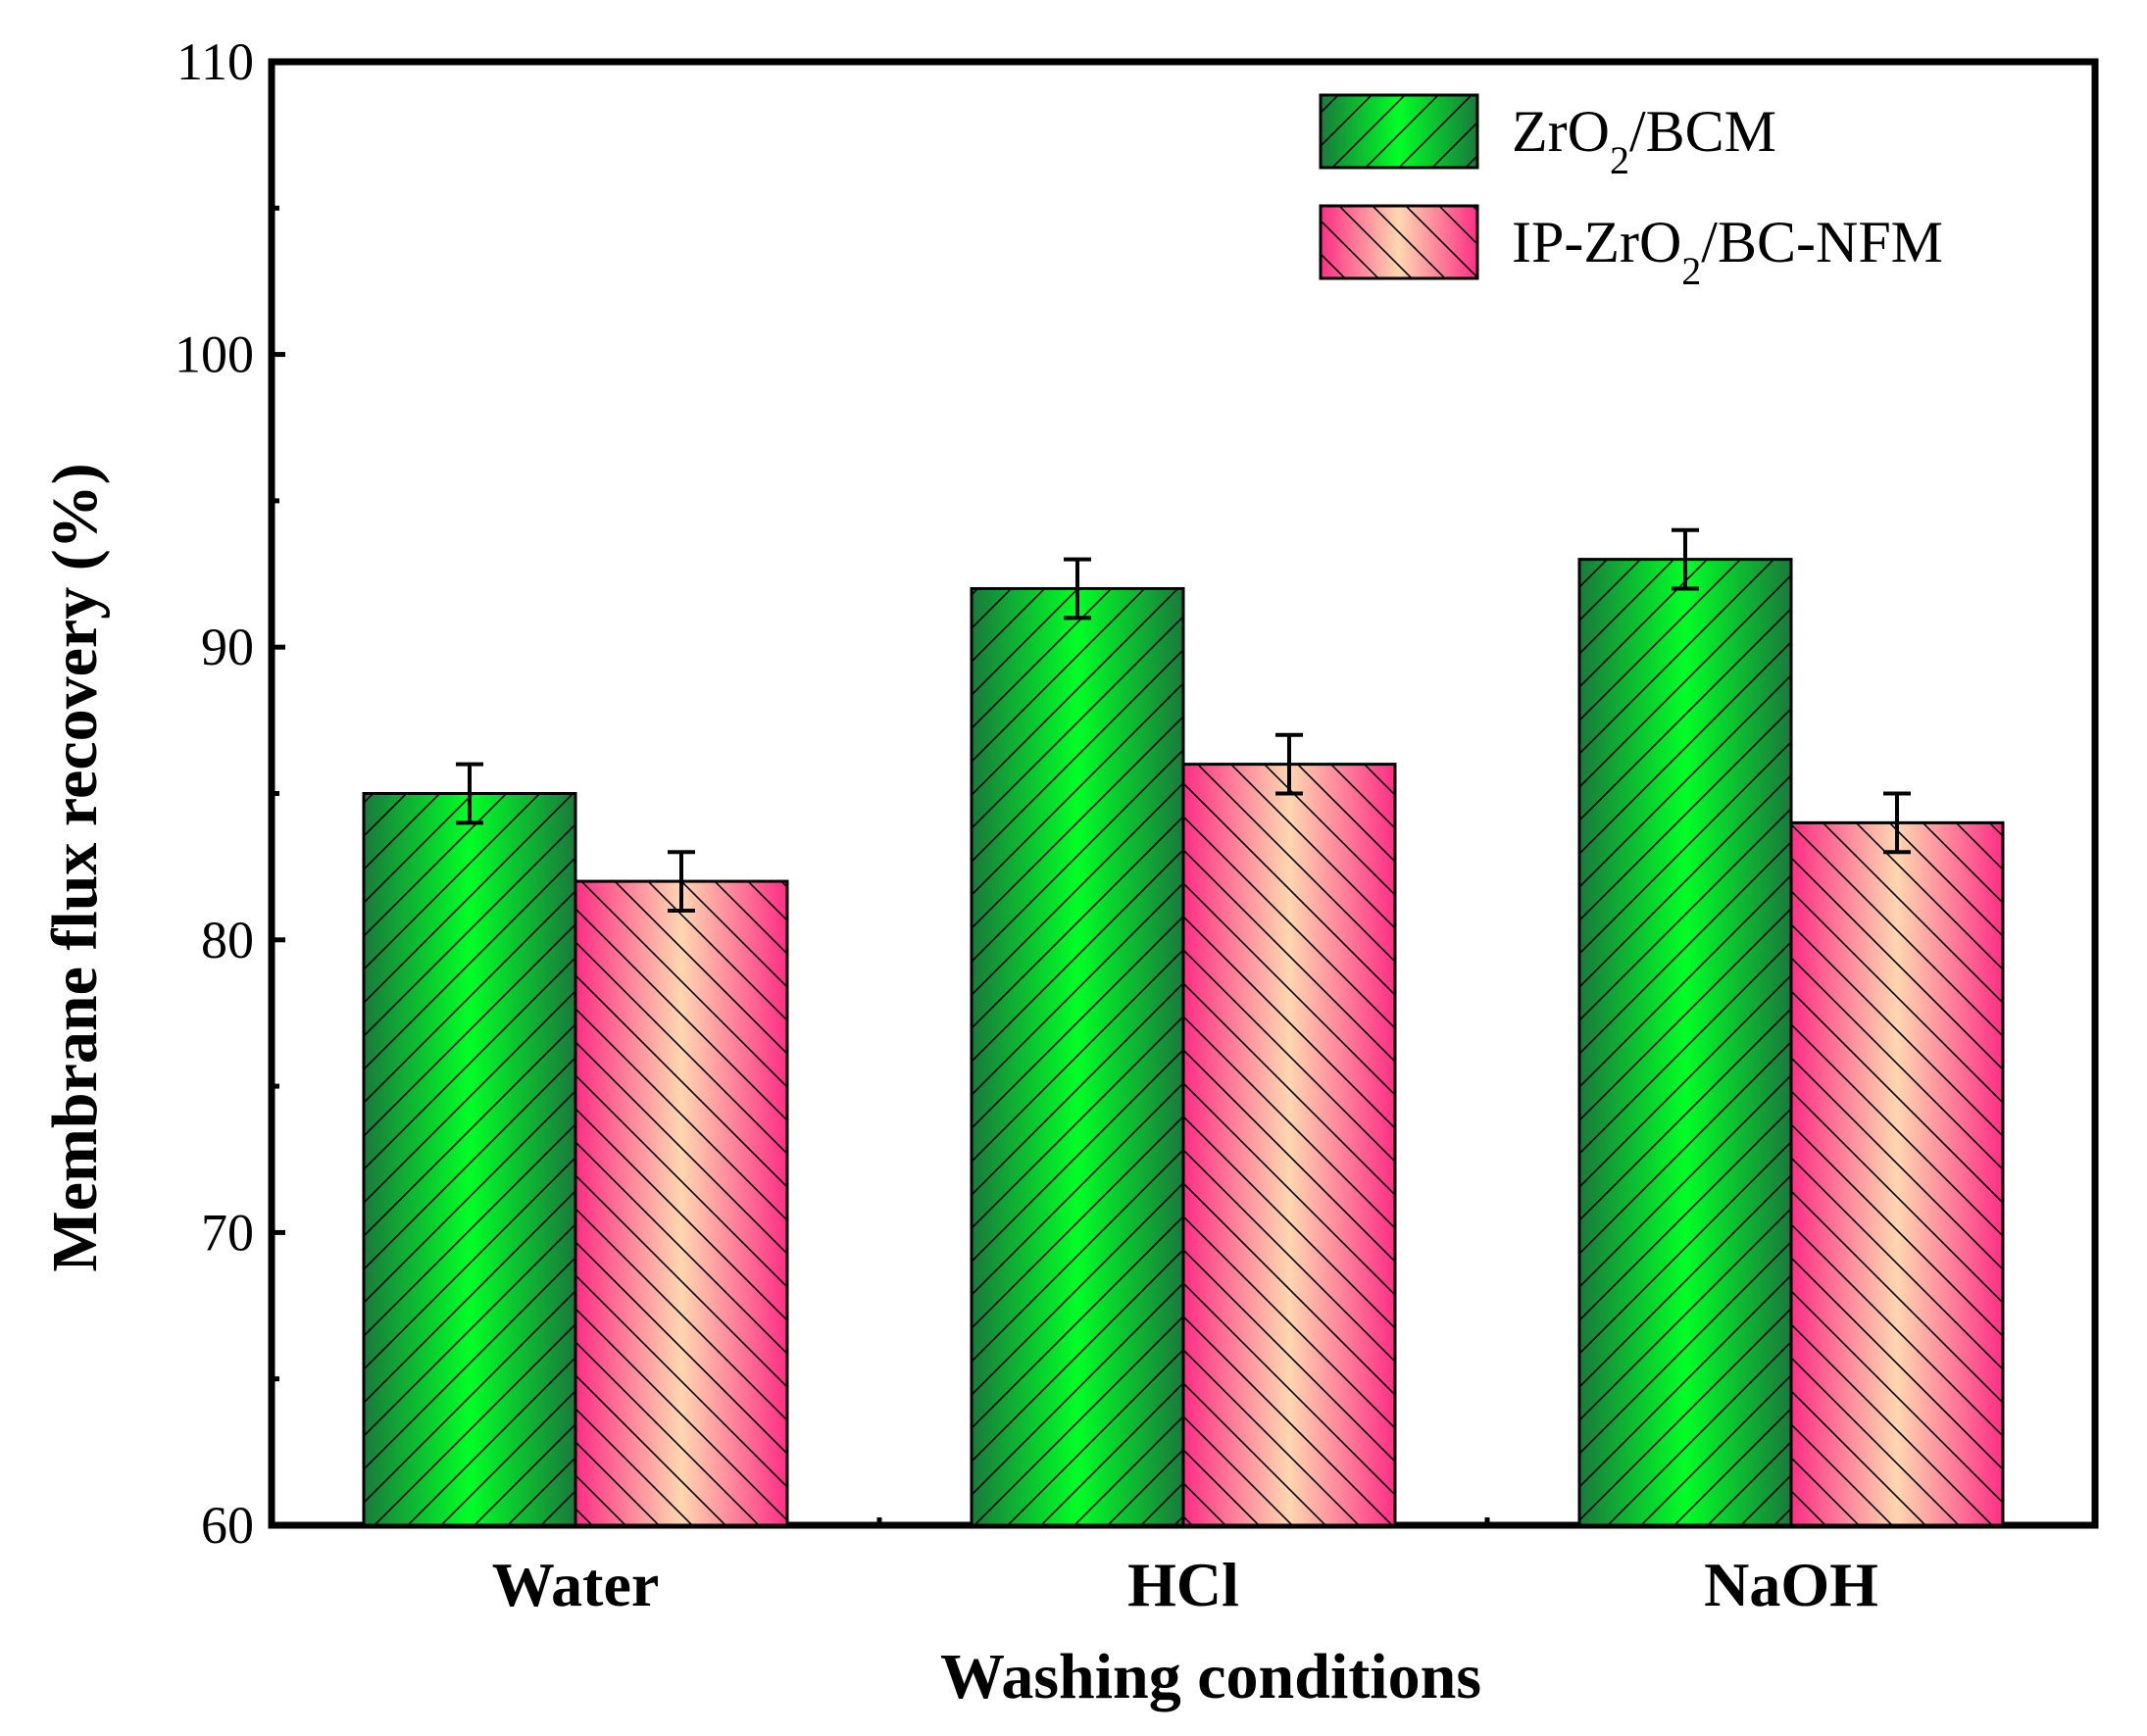 This screenshot has height=1736, width=2147. What do you see at coordinates (227, 1232) in the screenshot?
I see `y-tick-label: 70` at bounding box center [227, 1232].